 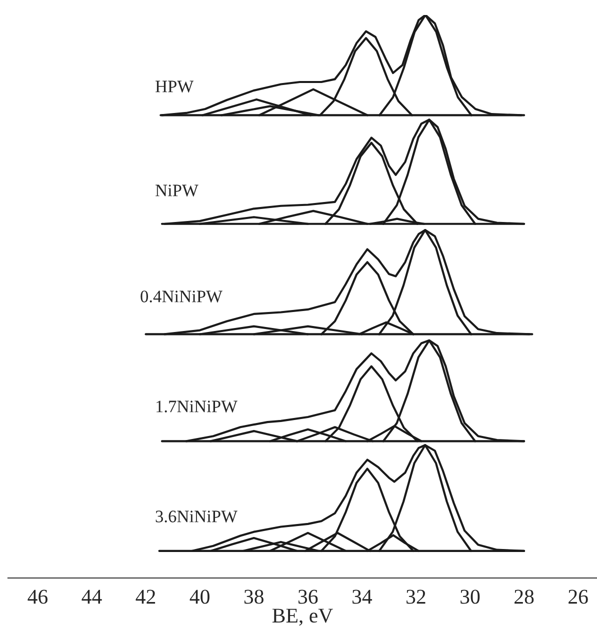 I want to click on x-axis-title: BE, eV, so click(x=302, y=617).